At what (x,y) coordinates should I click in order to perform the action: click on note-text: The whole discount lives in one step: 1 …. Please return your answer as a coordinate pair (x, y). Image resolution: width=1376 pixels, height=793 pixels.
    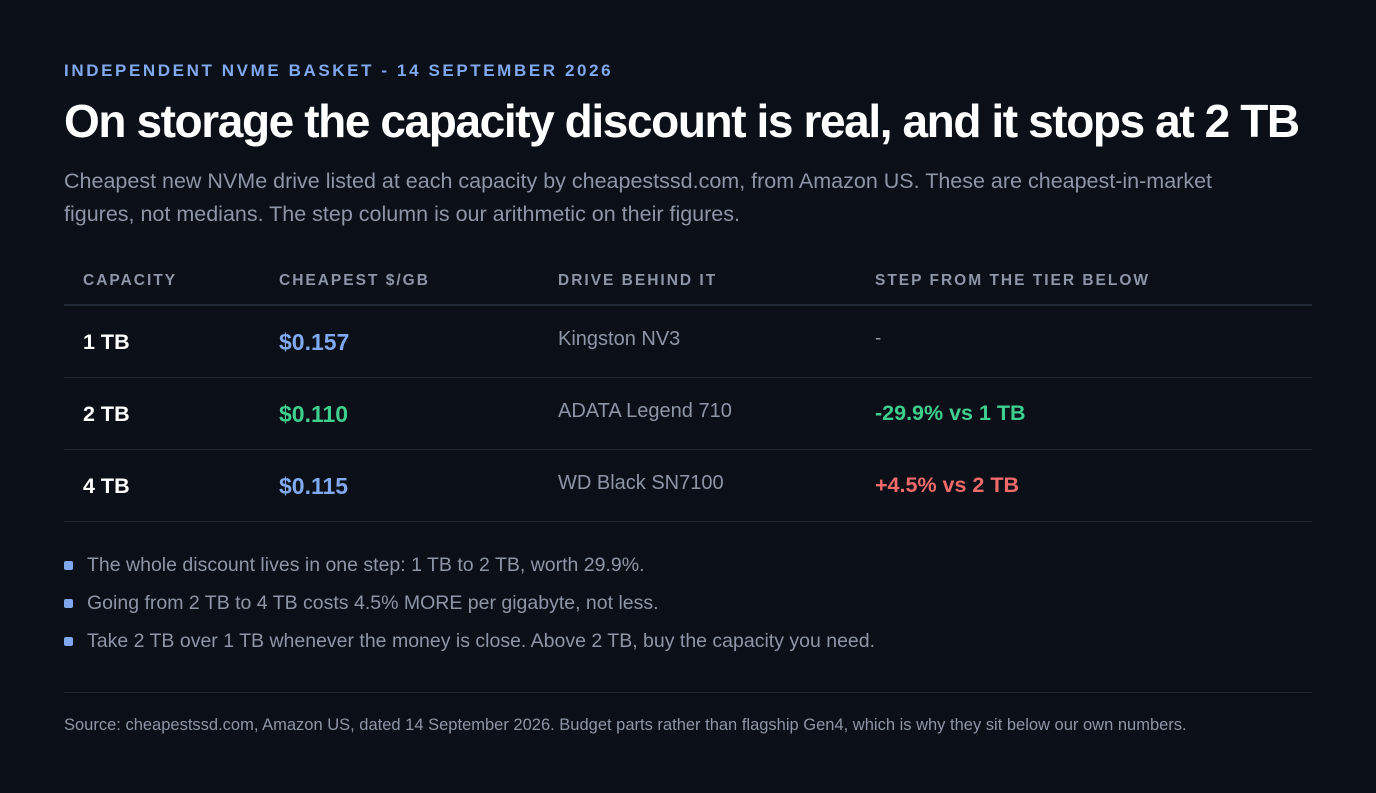
    Looking at the image, I should click on (366, 565).